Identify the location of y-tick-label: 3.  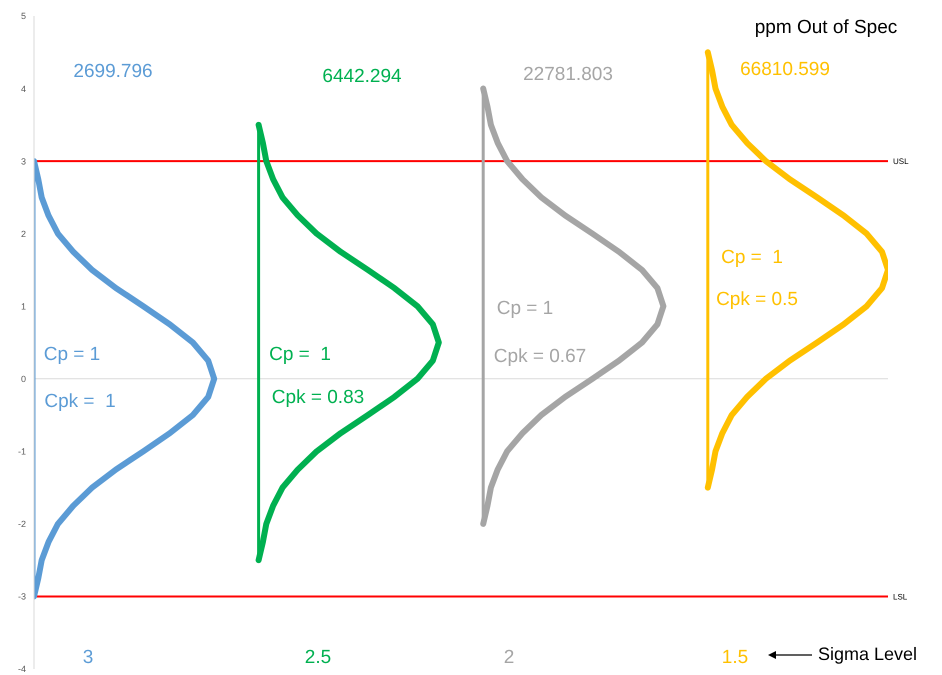
(23, 161).